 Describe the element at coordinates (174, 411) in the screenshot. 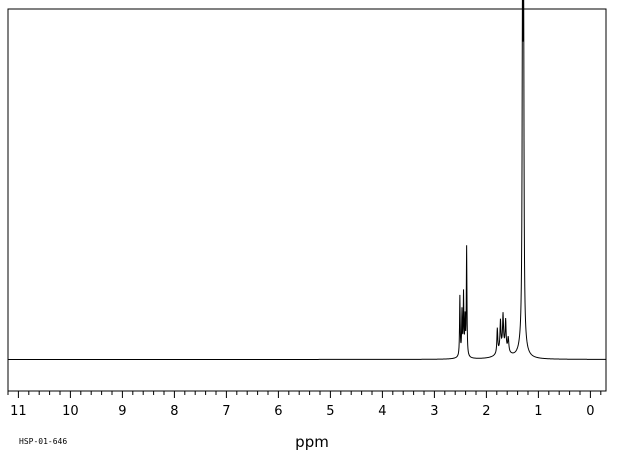

I see `x-tick-label: 8` at that location.